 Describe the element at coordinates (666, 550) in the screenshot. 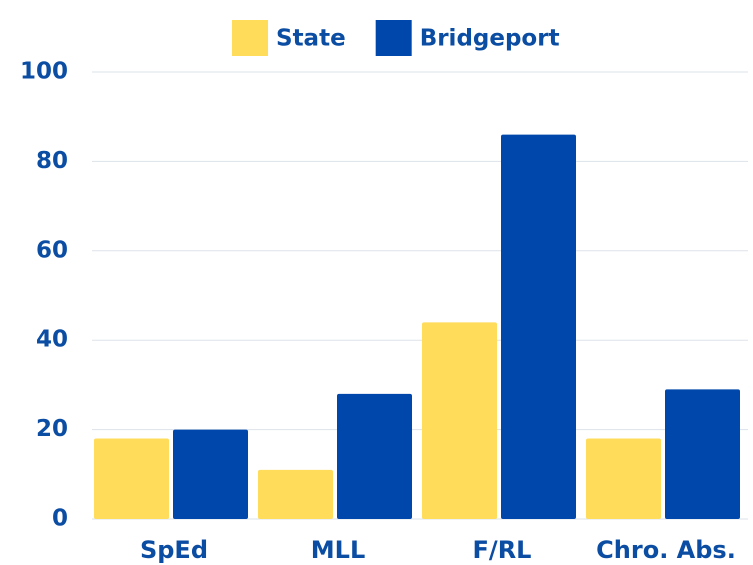

I see `x-tick-label: Chro. Abs.` at that location.